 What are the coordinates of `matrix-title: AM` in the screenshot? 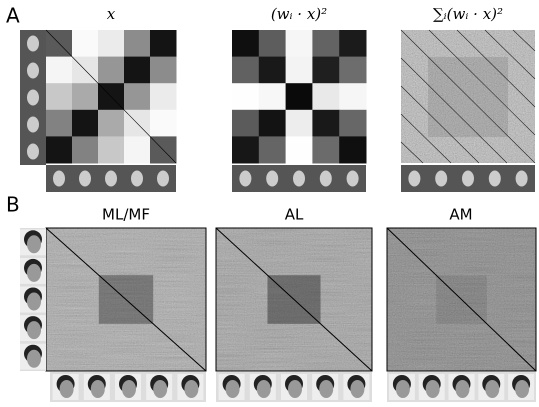 It's located at (460, 215).